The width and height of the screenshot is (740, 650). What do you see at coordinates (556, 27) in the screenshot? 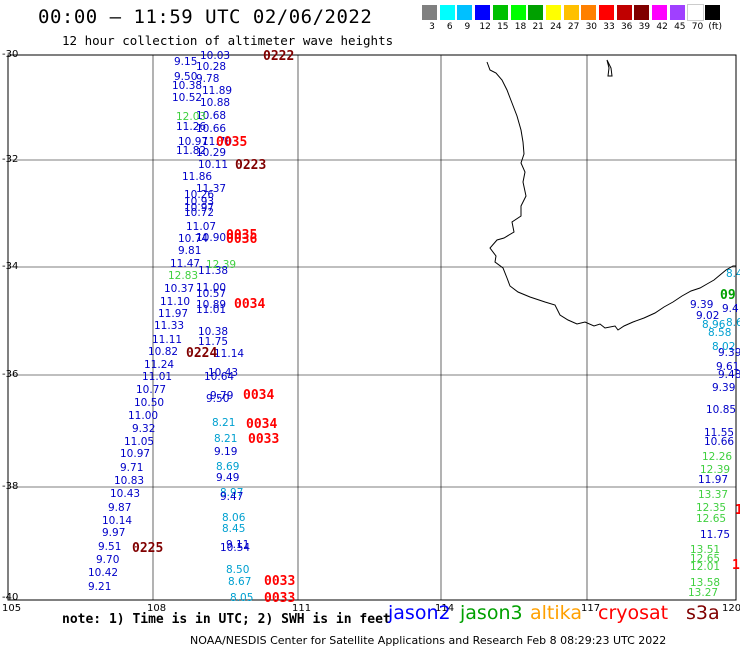
I see `legend-label: 24` at bounding box center [556, 27].